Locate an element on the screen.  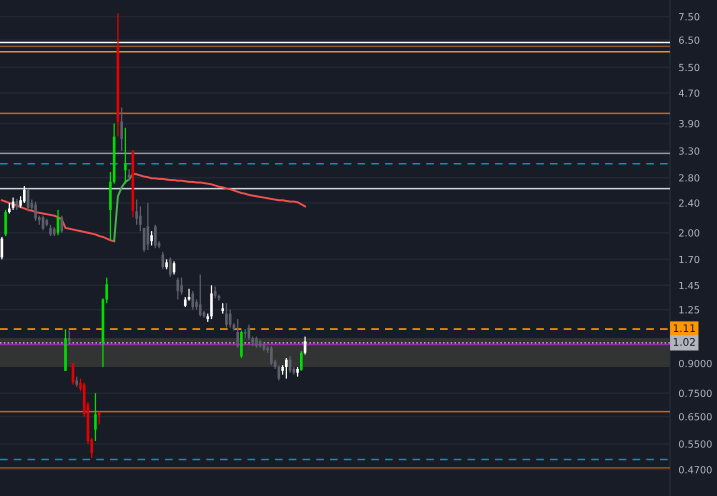
y-tick-label: 0.9000 is located at coordinates (695, 364).